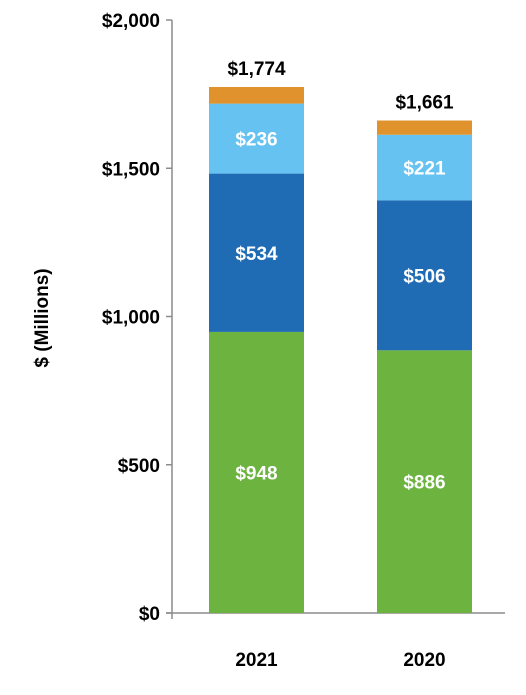 The image size is (526, 695). I want to click on segment-value-label: $221, so click(424, 169).